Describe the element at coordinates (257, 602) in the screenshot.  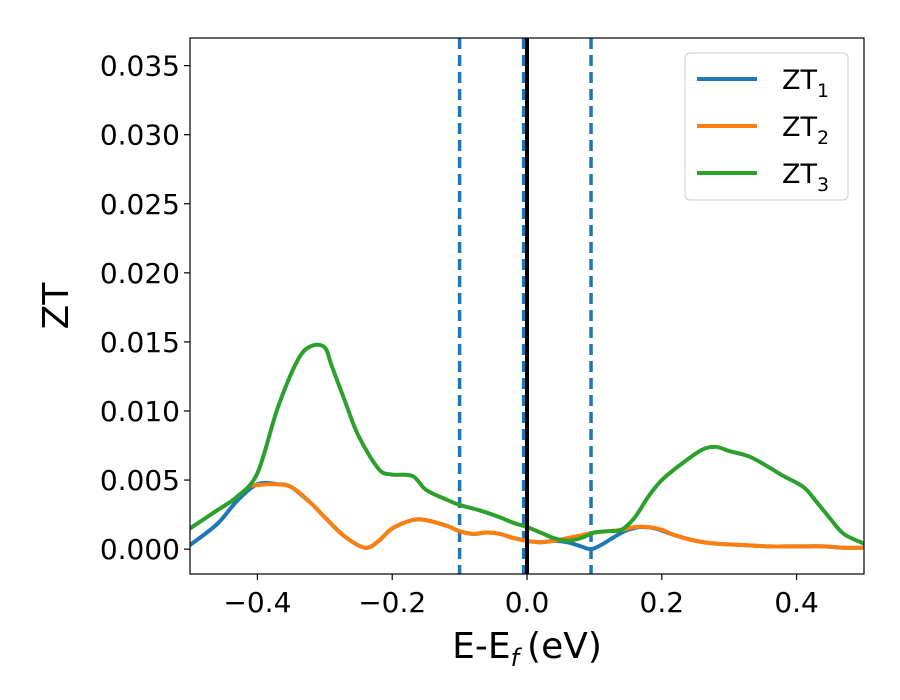
I see `x-tick-label: −0.4` at that location.